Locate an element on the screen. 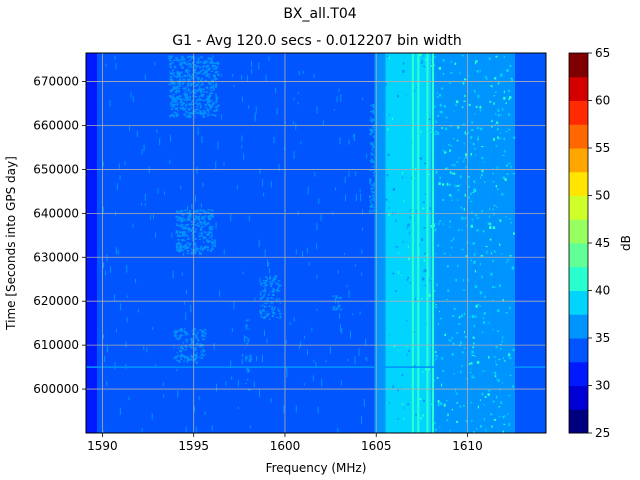 Image resolution: width=640 pixels, height=480 pixels. y-tick-label: 600000 is located at coordinates (56, 389).